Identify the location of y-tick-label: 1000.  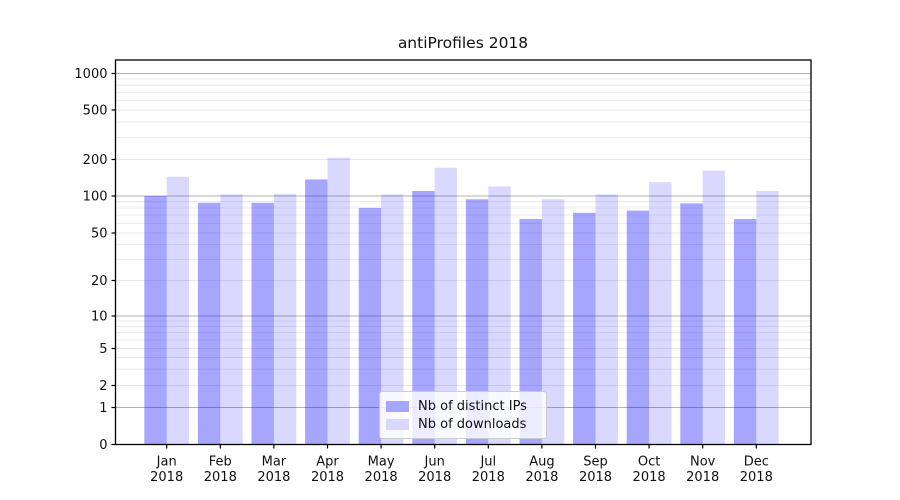
(90, 74).